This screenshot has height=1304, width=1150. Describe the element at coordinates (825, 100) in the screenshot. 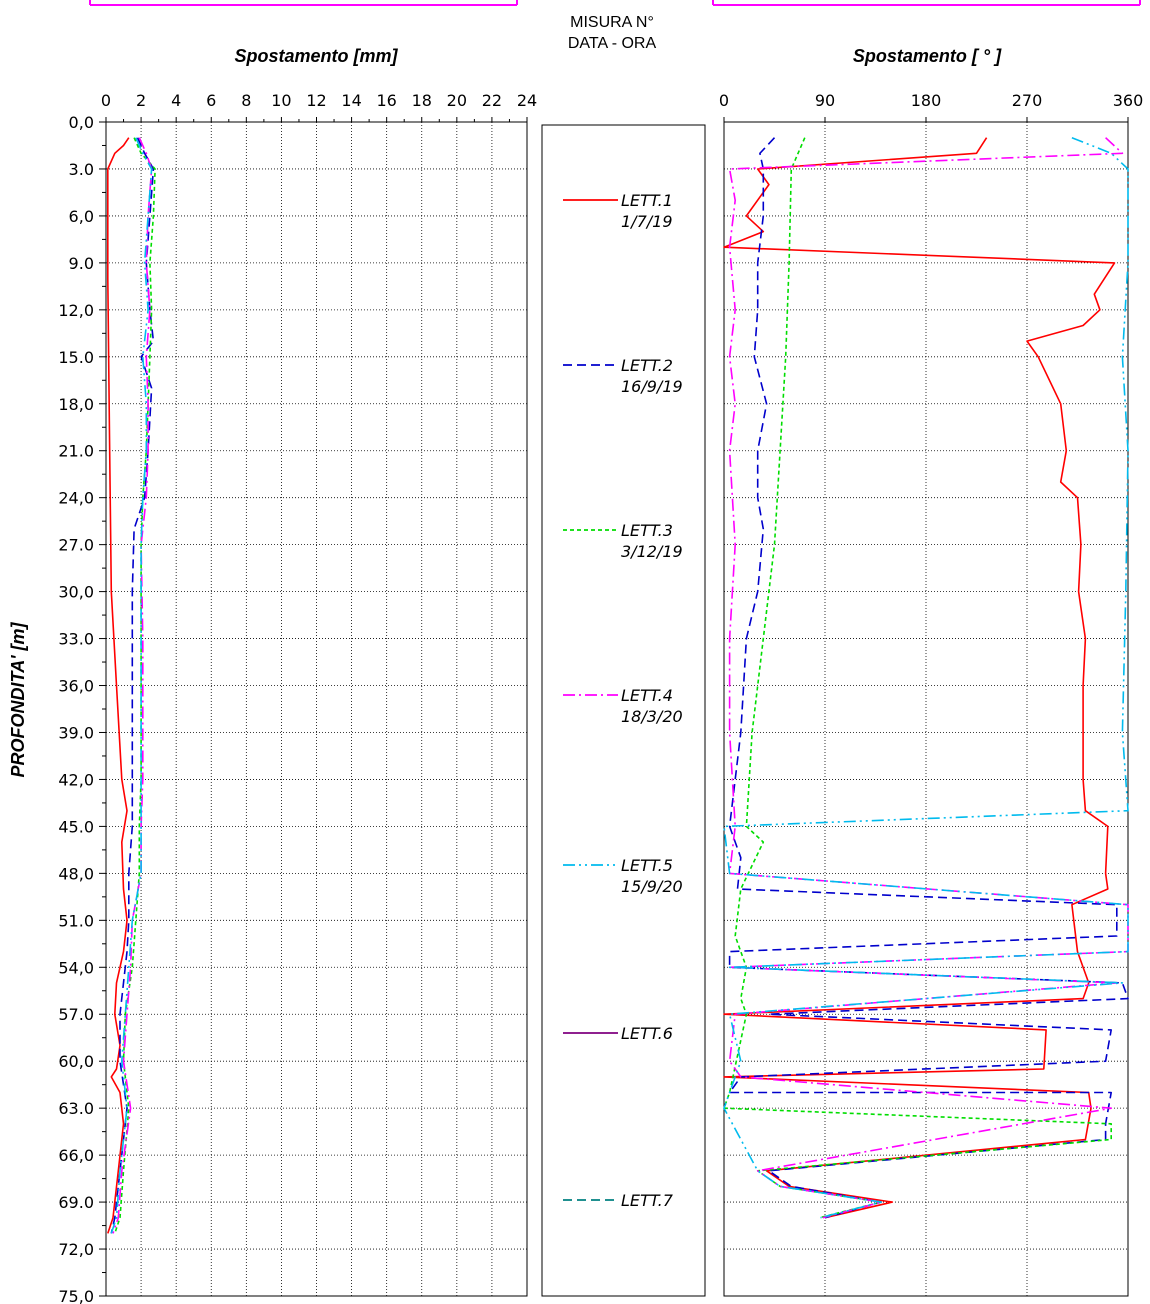

I see `right-xtick-label: 90` at that location.